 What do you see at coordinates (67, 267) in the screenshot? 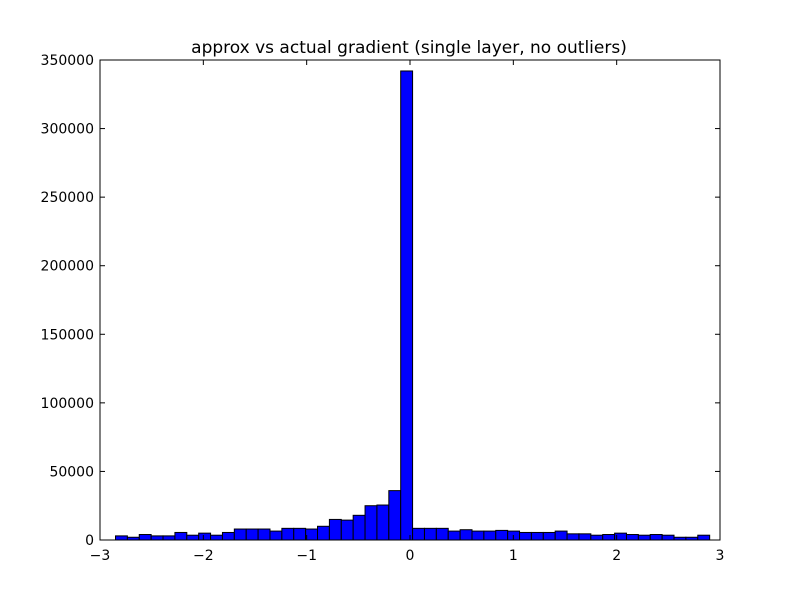
I see `y-tick-label-4: 200000` at bounding box center [67, 267].